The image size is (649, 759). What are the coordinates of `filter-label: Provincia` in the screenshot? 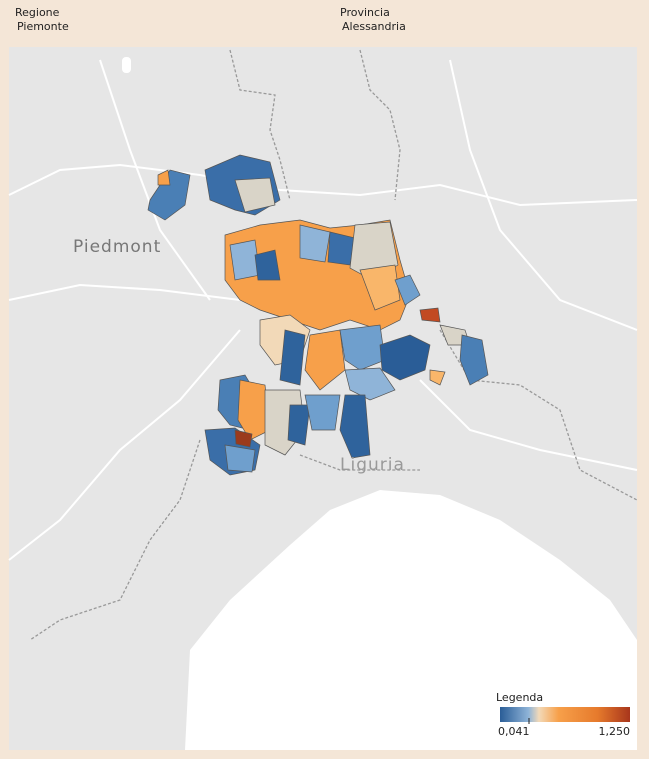 It's located at (365, 12).